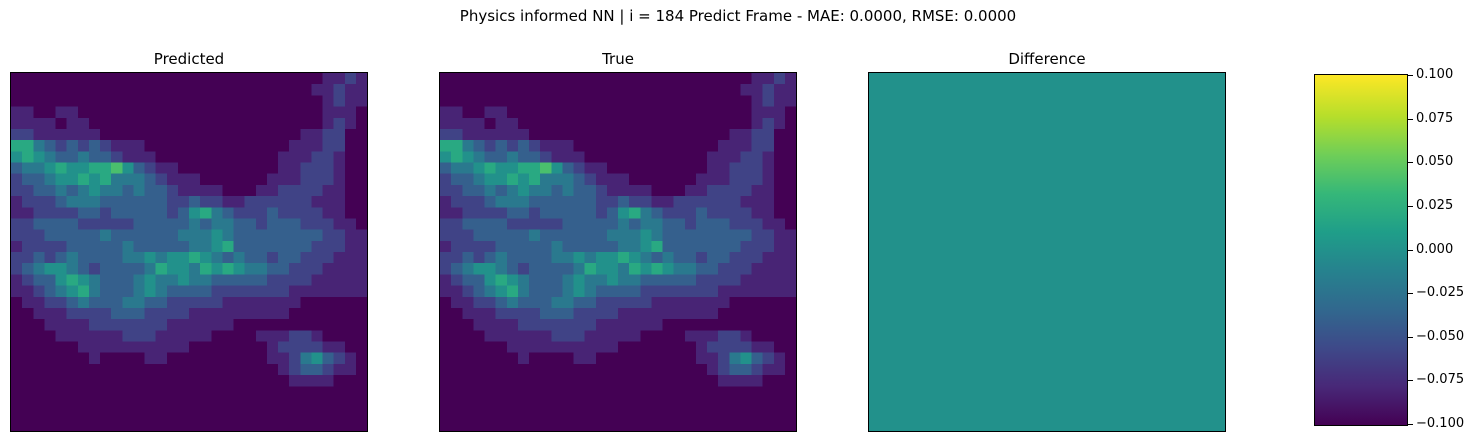  Describe the element at coordinates (1440, 293) in the screenshot. I see `colorbar-tick-label: −0.025` at that location.